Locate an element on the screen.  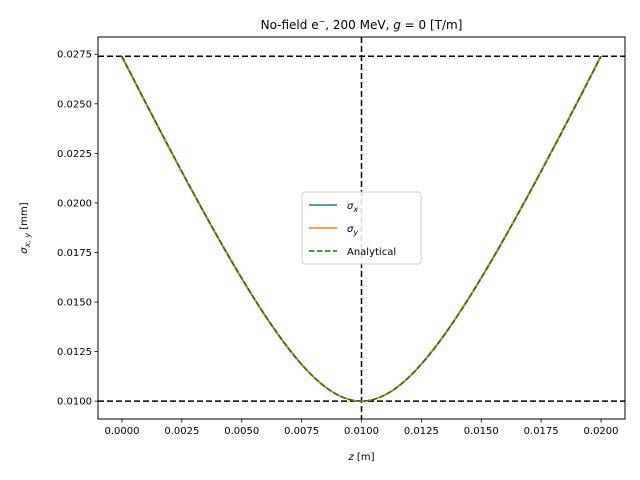
x-tick-label: 0.0200 is located at coordinates (601, 431).